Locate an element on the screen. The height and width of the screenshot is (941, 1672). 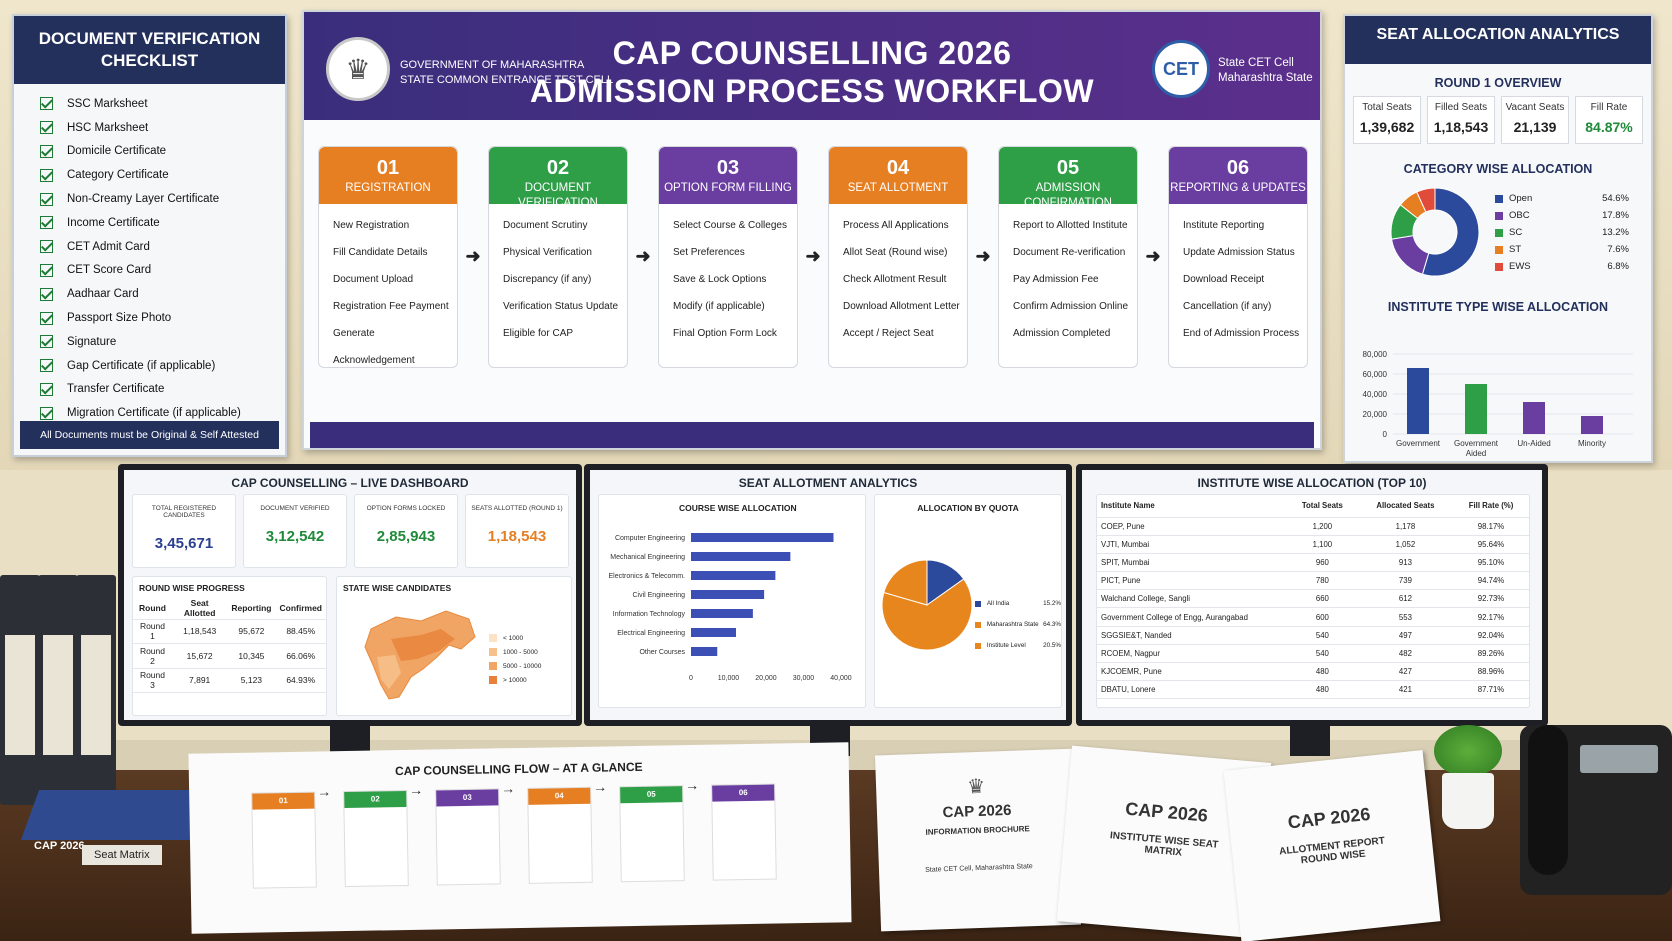
state-legend-item: > 10000 is located at coordinates (515, 680).